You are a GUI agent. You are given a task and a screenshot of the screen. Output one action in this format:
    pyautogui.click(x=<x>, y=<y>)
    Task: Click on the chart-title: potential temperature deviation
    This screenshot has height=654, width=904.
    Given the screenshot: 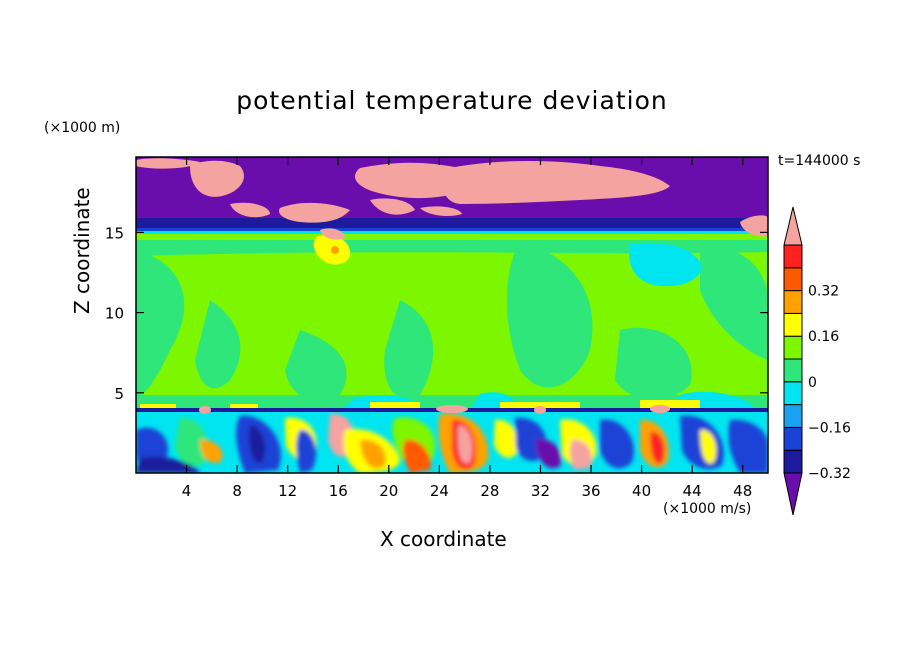 What is the action you would take?
    pyautogui.click(x=452, y=100)
    